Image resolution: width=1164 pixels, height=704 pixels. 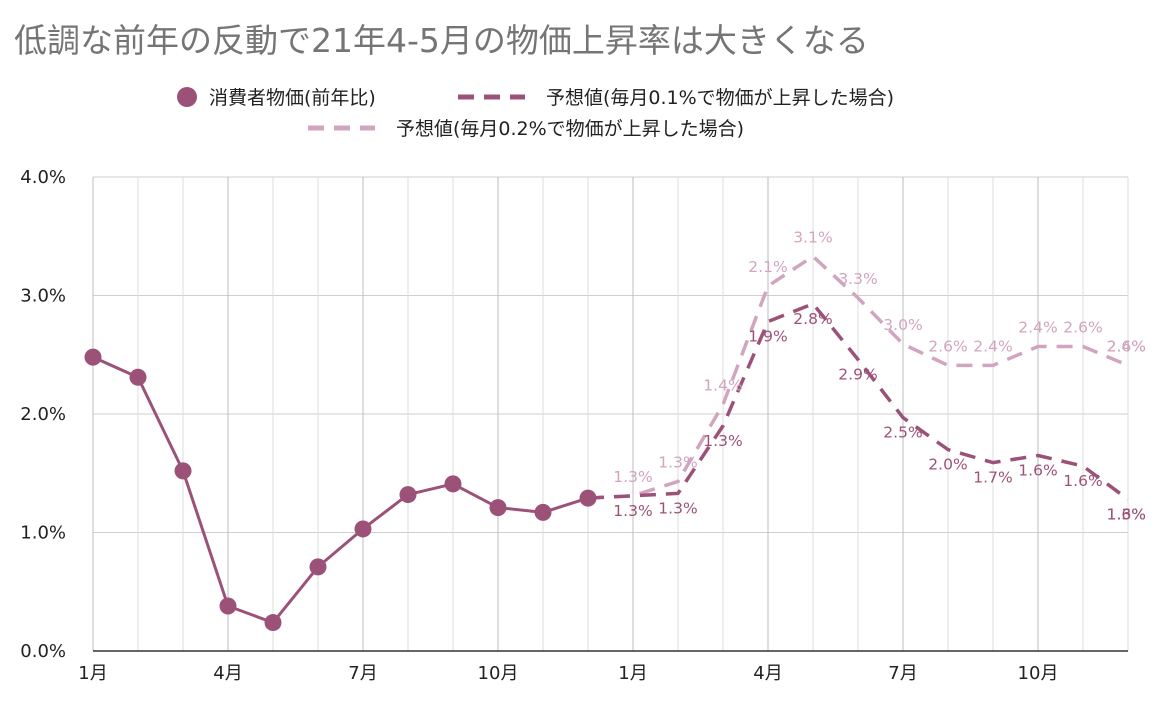 What do you see at coordinates (43, 177) in the screenshot?
I see `y-tick-label: 4.0%` at bounding box center [43, 177].